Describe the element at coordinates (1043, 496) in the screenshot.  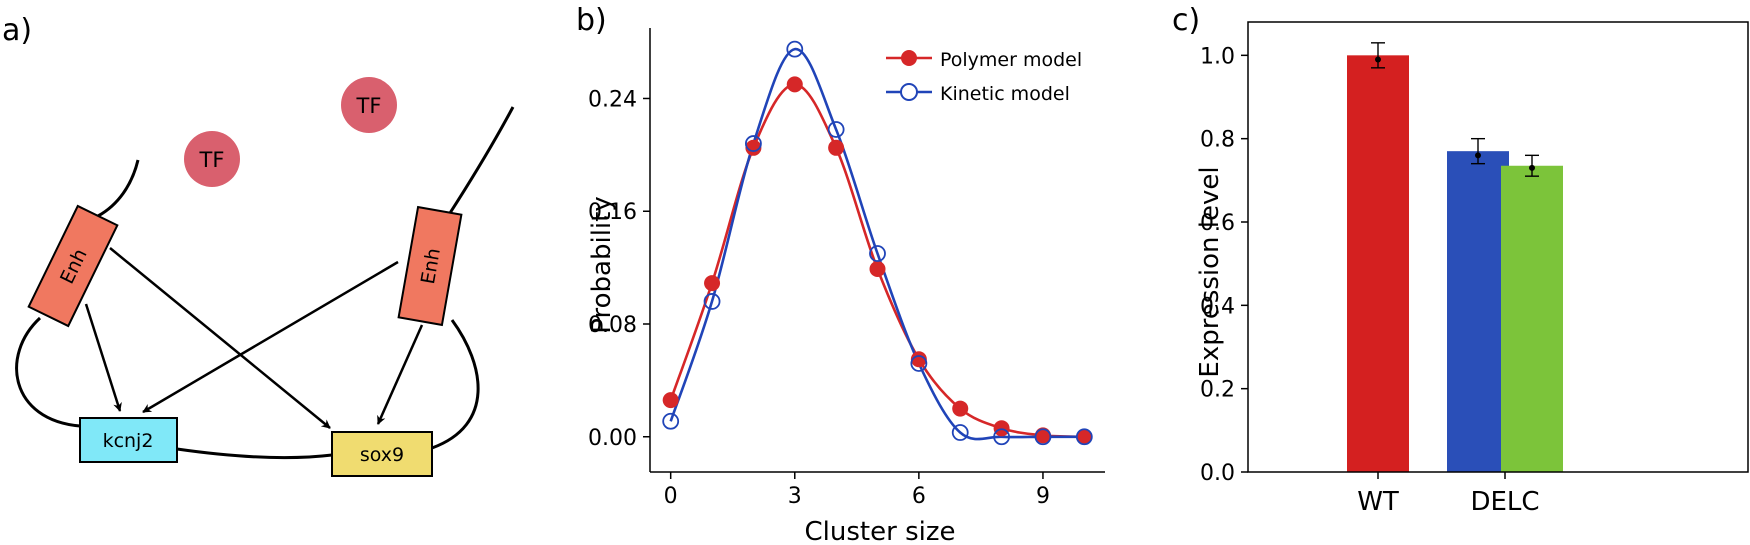
I see `panel-b-x-tick-label: 9` at that location.